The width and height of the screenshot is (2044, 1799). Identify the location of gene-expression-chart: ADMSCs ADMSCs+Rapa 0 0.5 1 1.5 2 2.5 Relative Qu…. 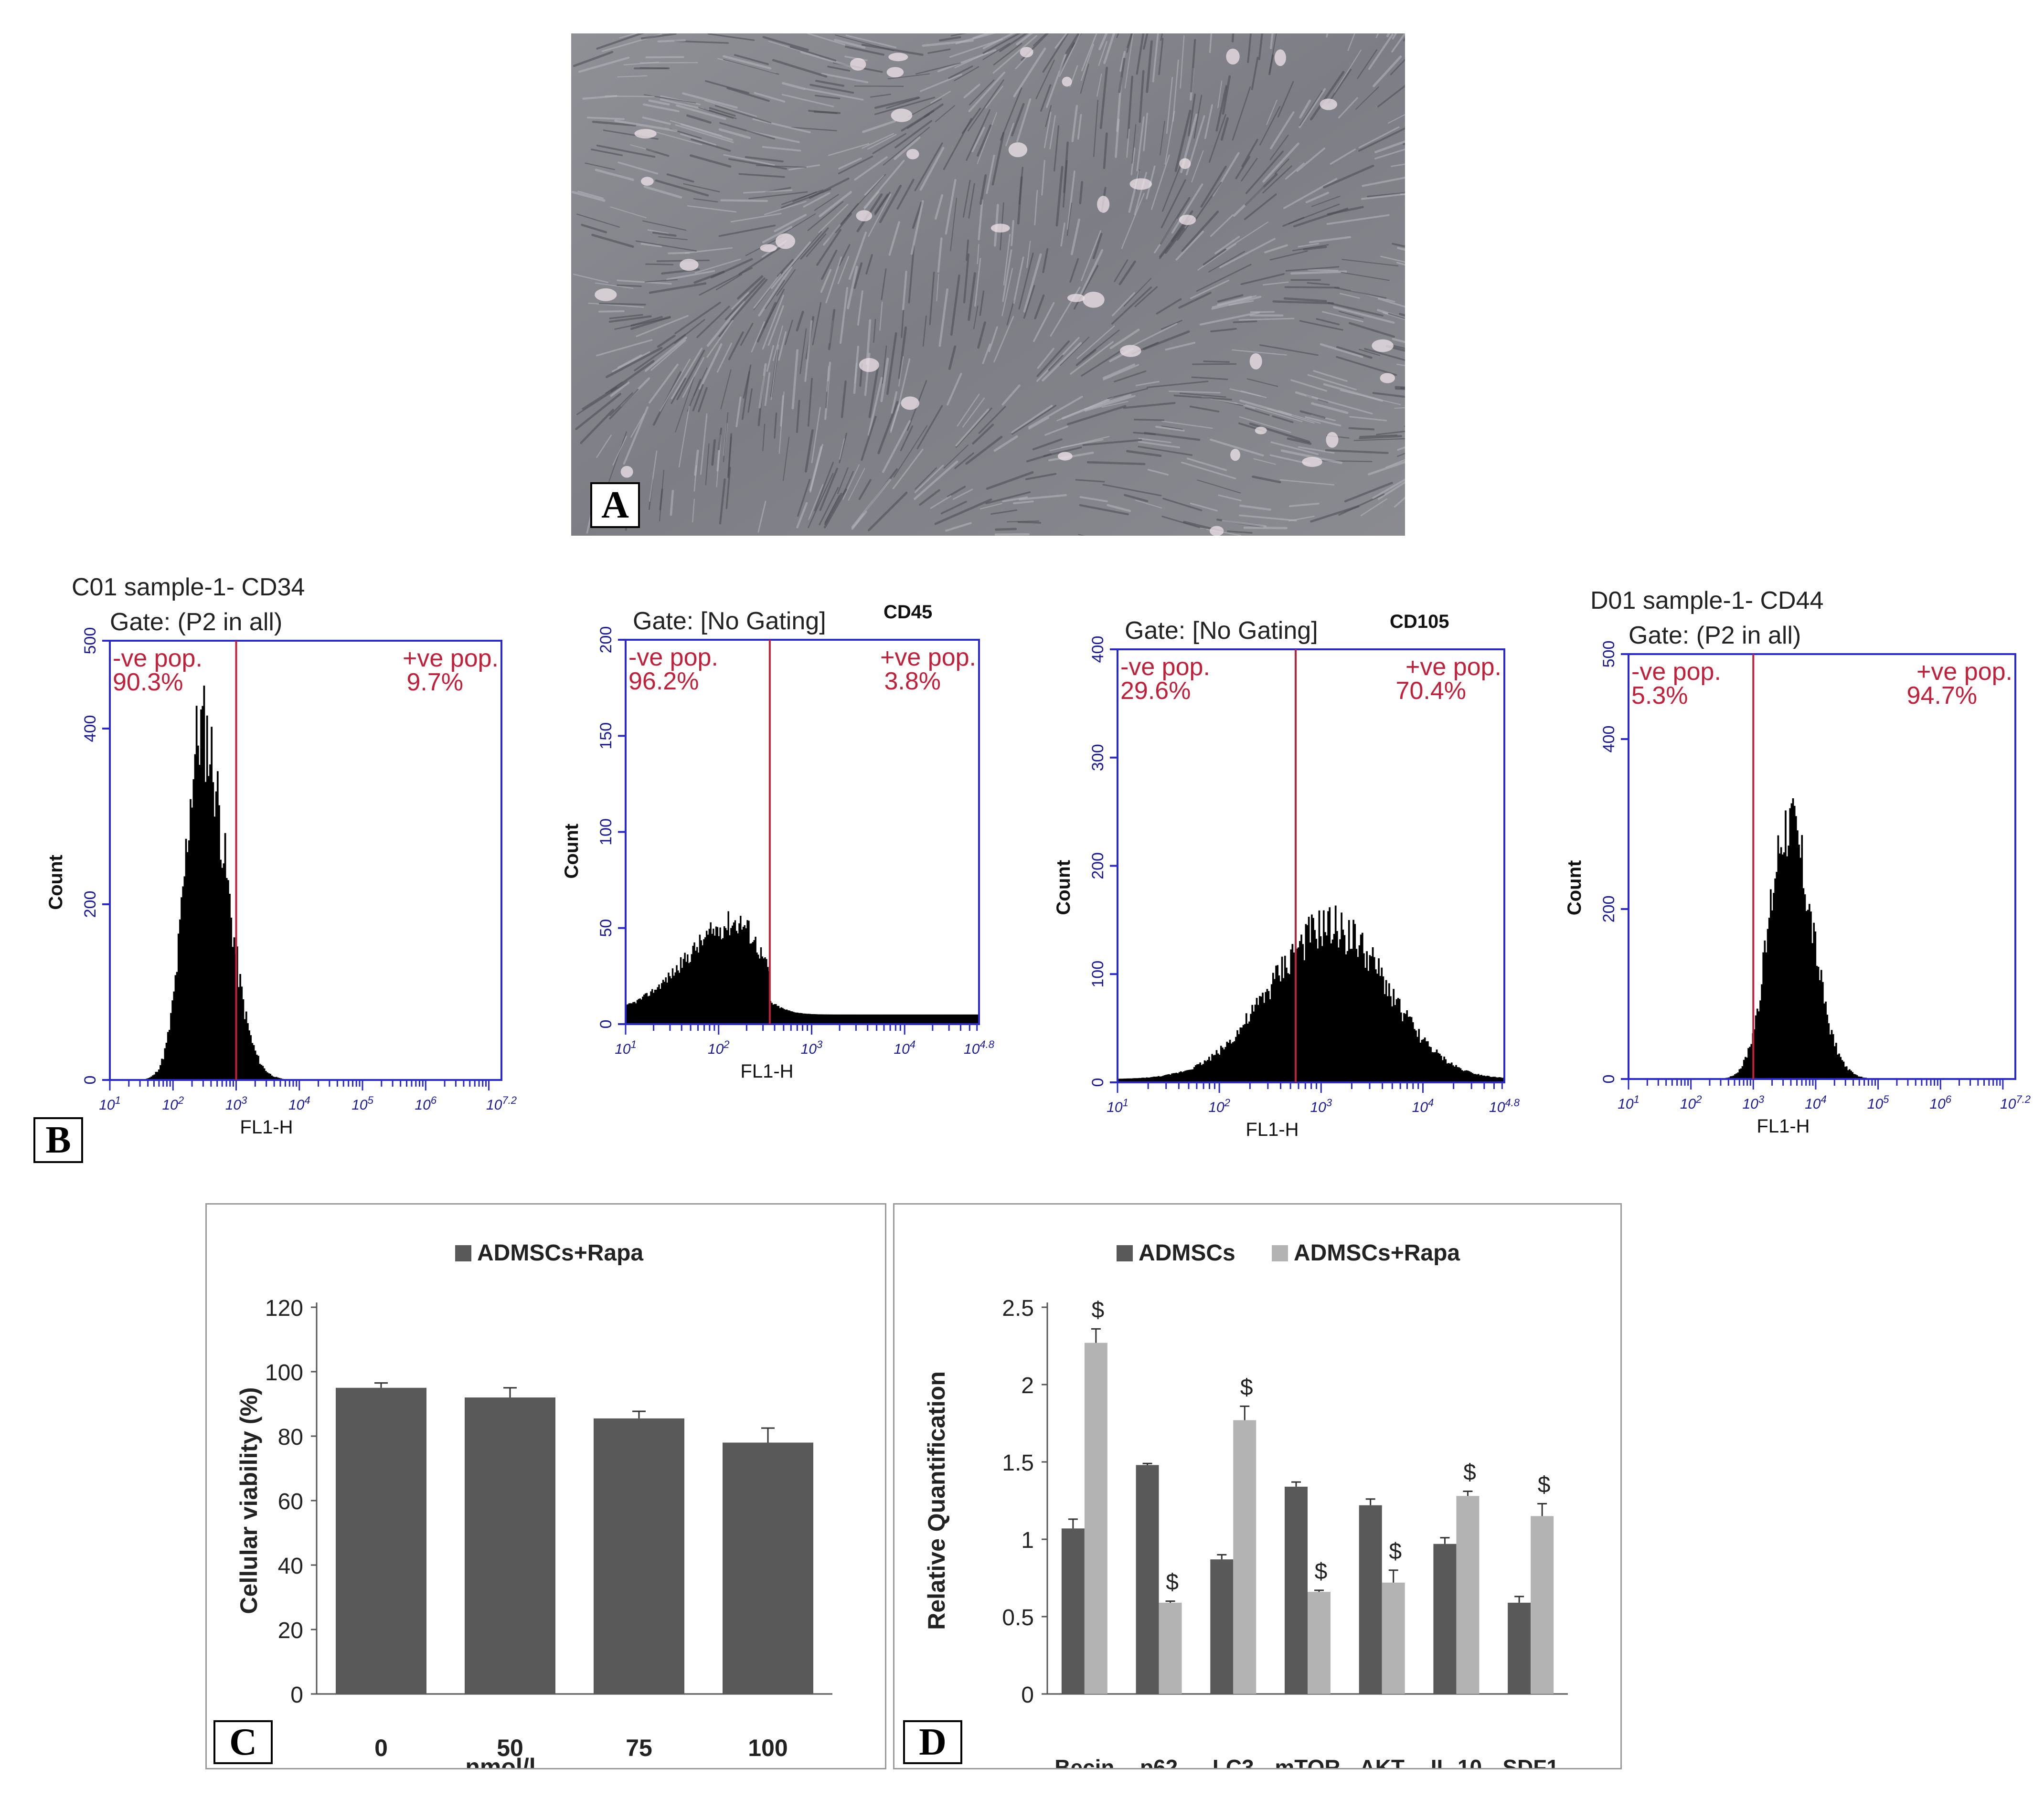
(1245, 1504).